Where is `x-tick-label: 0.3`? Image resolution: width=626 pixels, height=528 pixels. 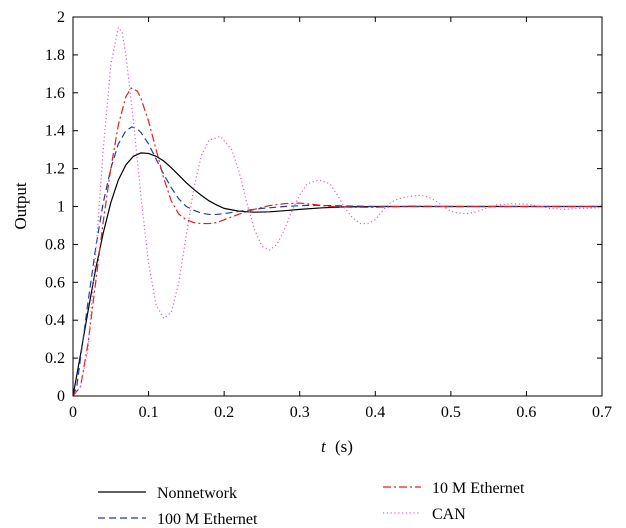
x-tick-label: 0.3 is located at coordinates (300, 412).